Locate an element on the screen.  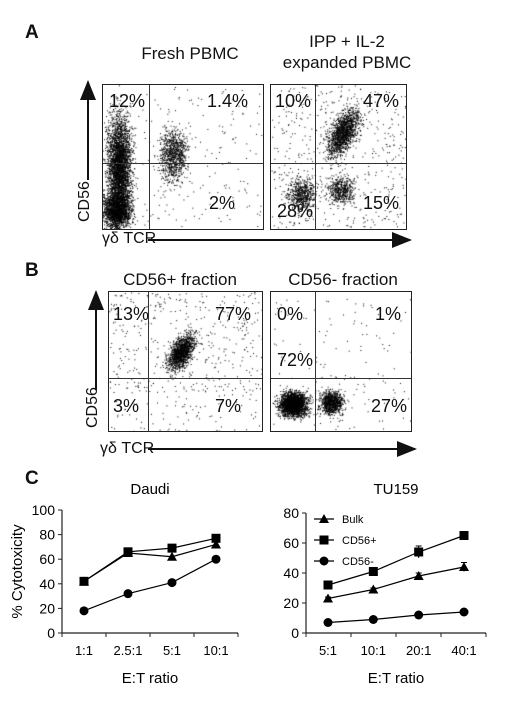
tu159-x-tick-label: 40:1 is located at coordinates (463, 650).